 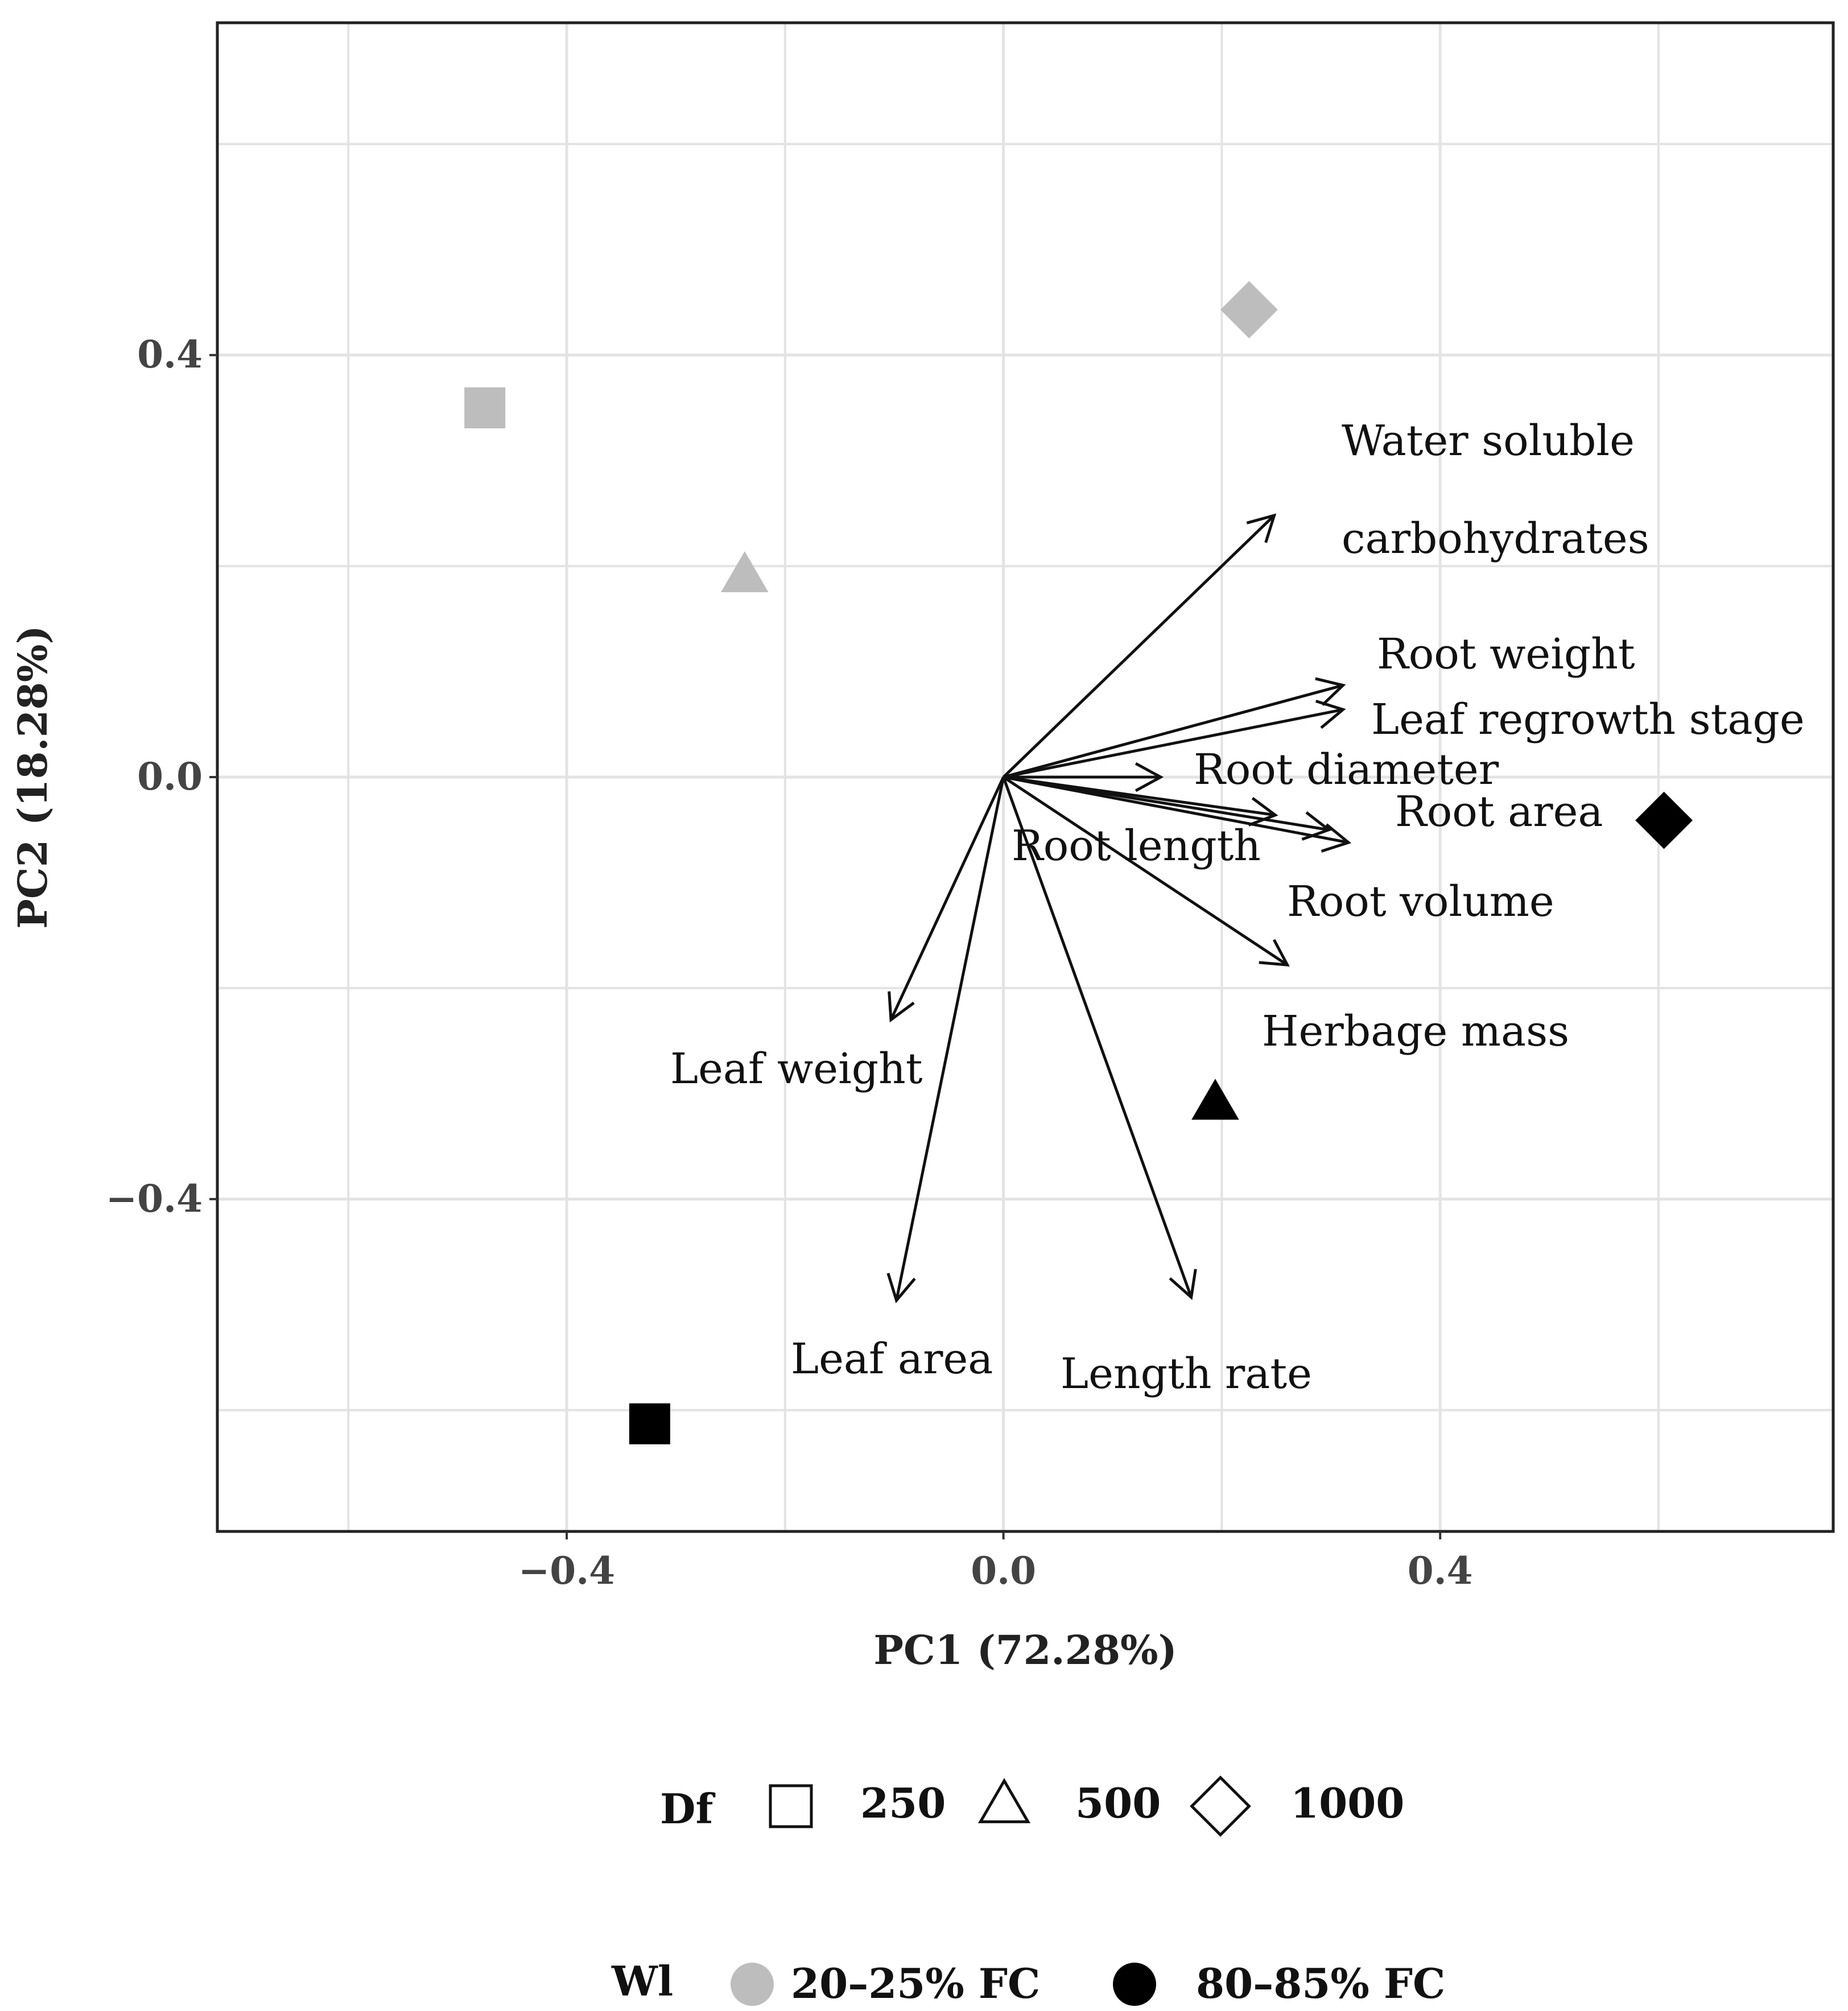 What do you see at coordinates (1506, 655) in the screenshot?
I see `loading-label-root-weight: Root weight` at bounding box center [1506, 655].